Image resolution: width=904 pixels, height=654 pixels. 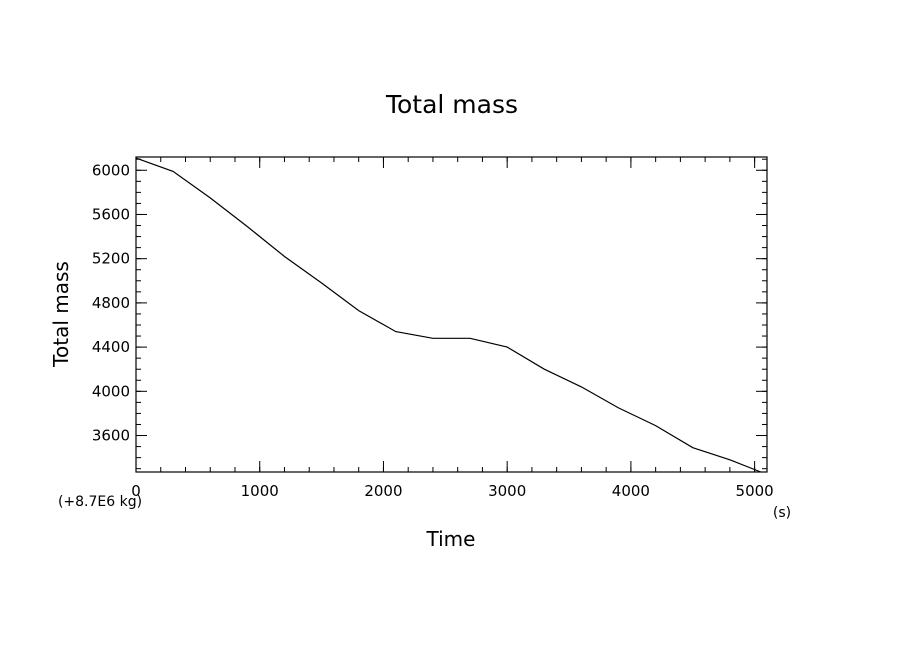 I want to click on y-tick-label: 4000, so click(x=111, y=391).